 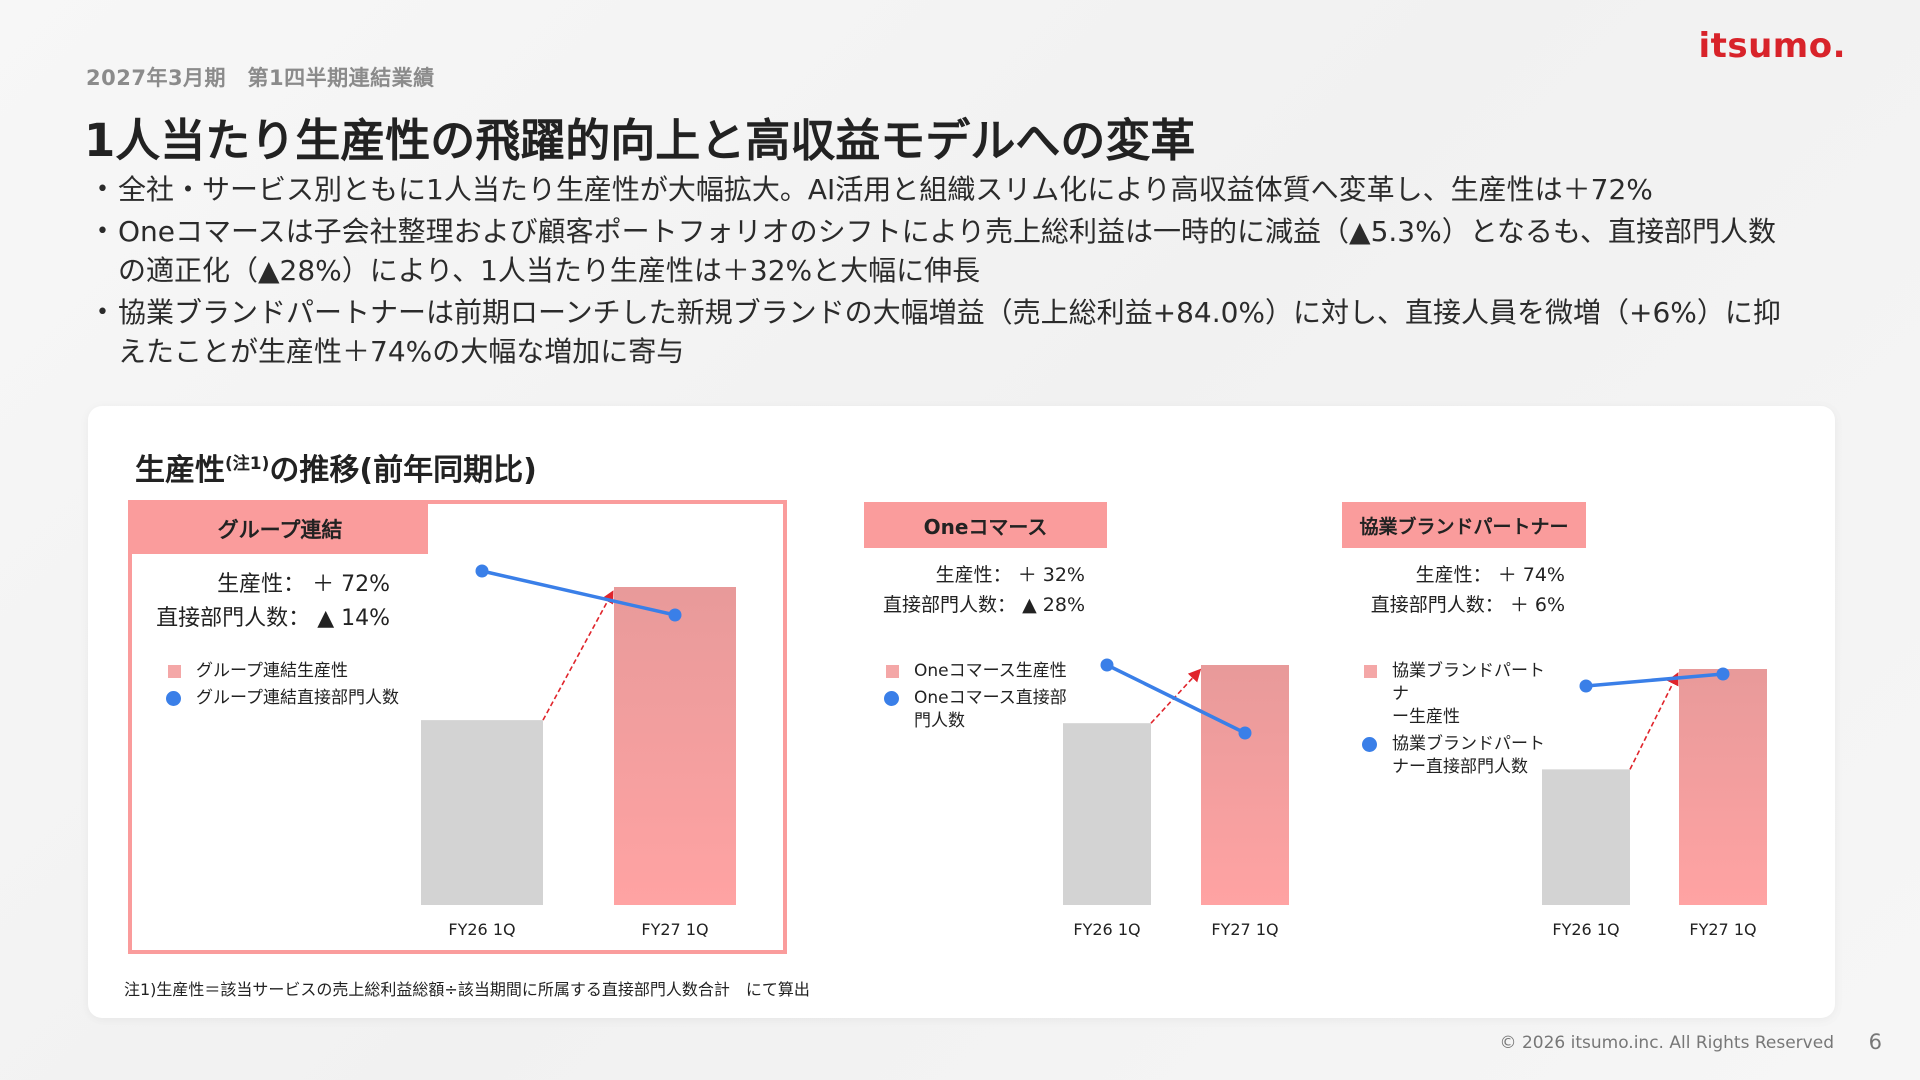 I want to click on legend-item-headcount: Oneコマース直接部 門人数, so click(x=987, y=710).